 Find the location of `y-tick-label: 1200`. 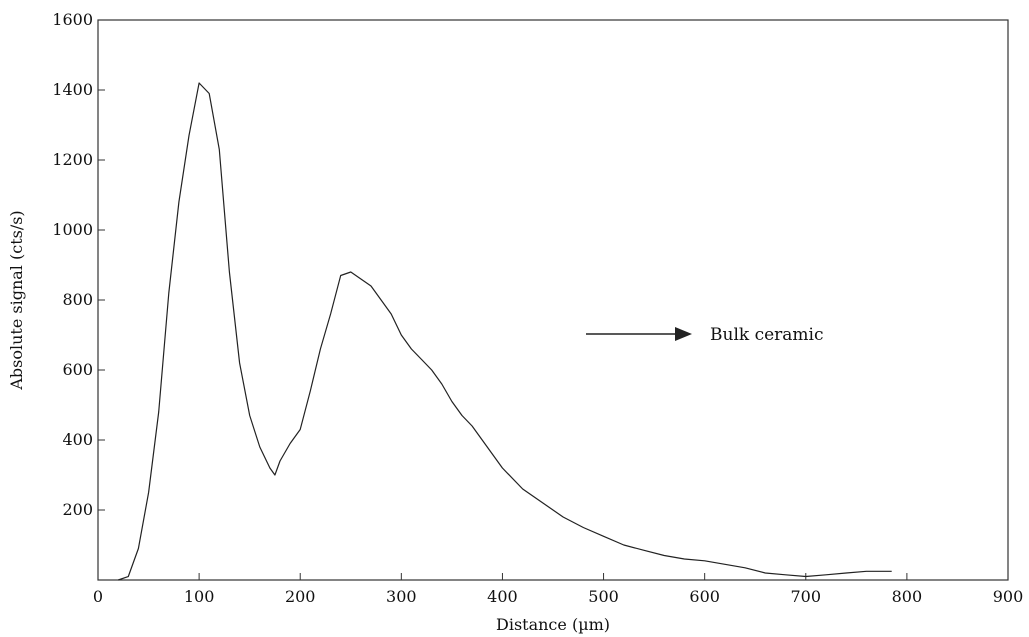

y-tick-label: 1200 is located at coordinates (72, 159).